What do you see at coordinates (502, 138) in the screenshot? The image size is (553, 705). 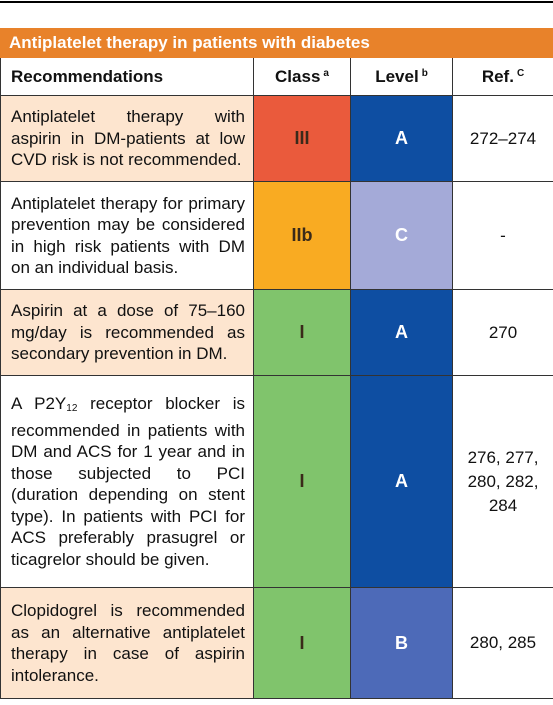 I see `ref-cell: 272–274` at bounding box center [502, 138].